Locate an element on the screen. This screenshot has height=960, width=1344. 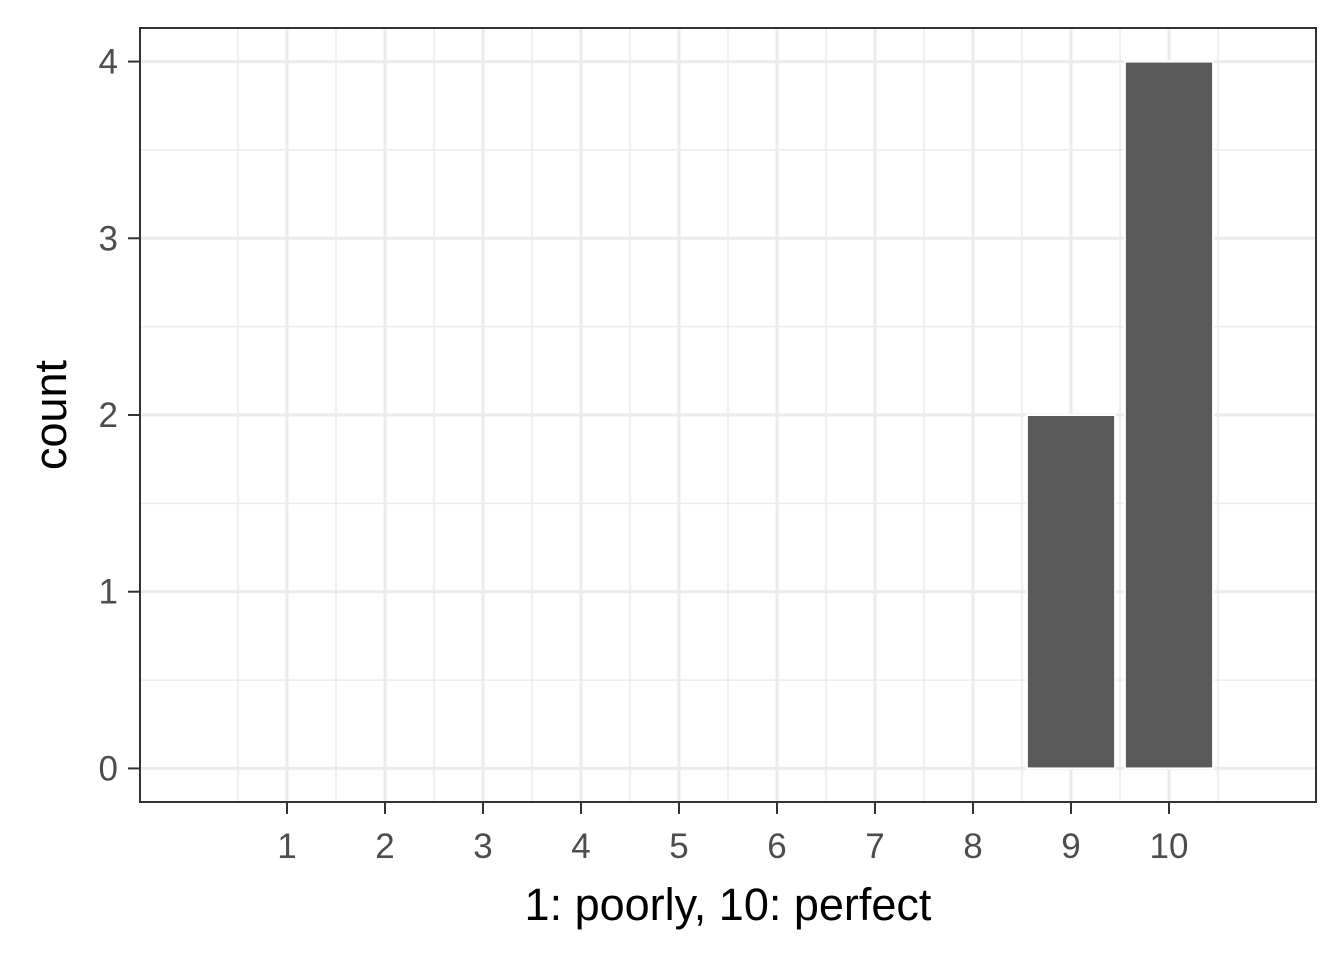
x-tick-label: 6 is located at coordinates (776, 846).